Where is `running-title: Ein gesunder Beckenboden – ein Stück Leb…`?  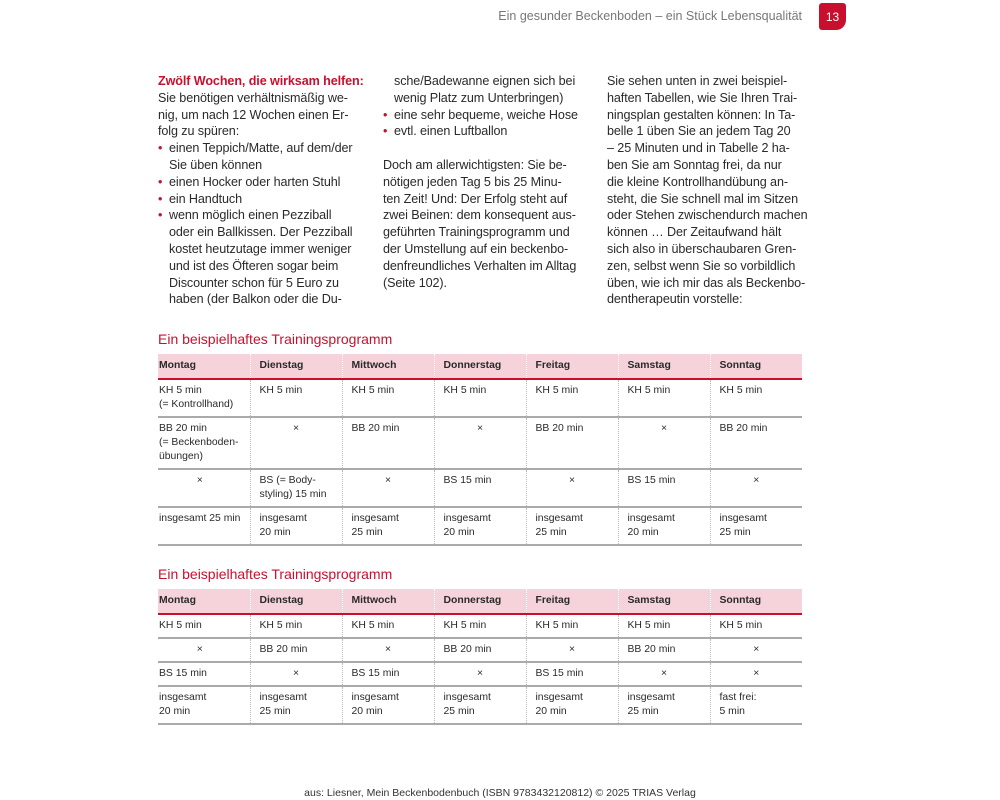 running-title: Ein gesunder Beckenboden – ein Stück Leb… is located at coordinates (650, 16).